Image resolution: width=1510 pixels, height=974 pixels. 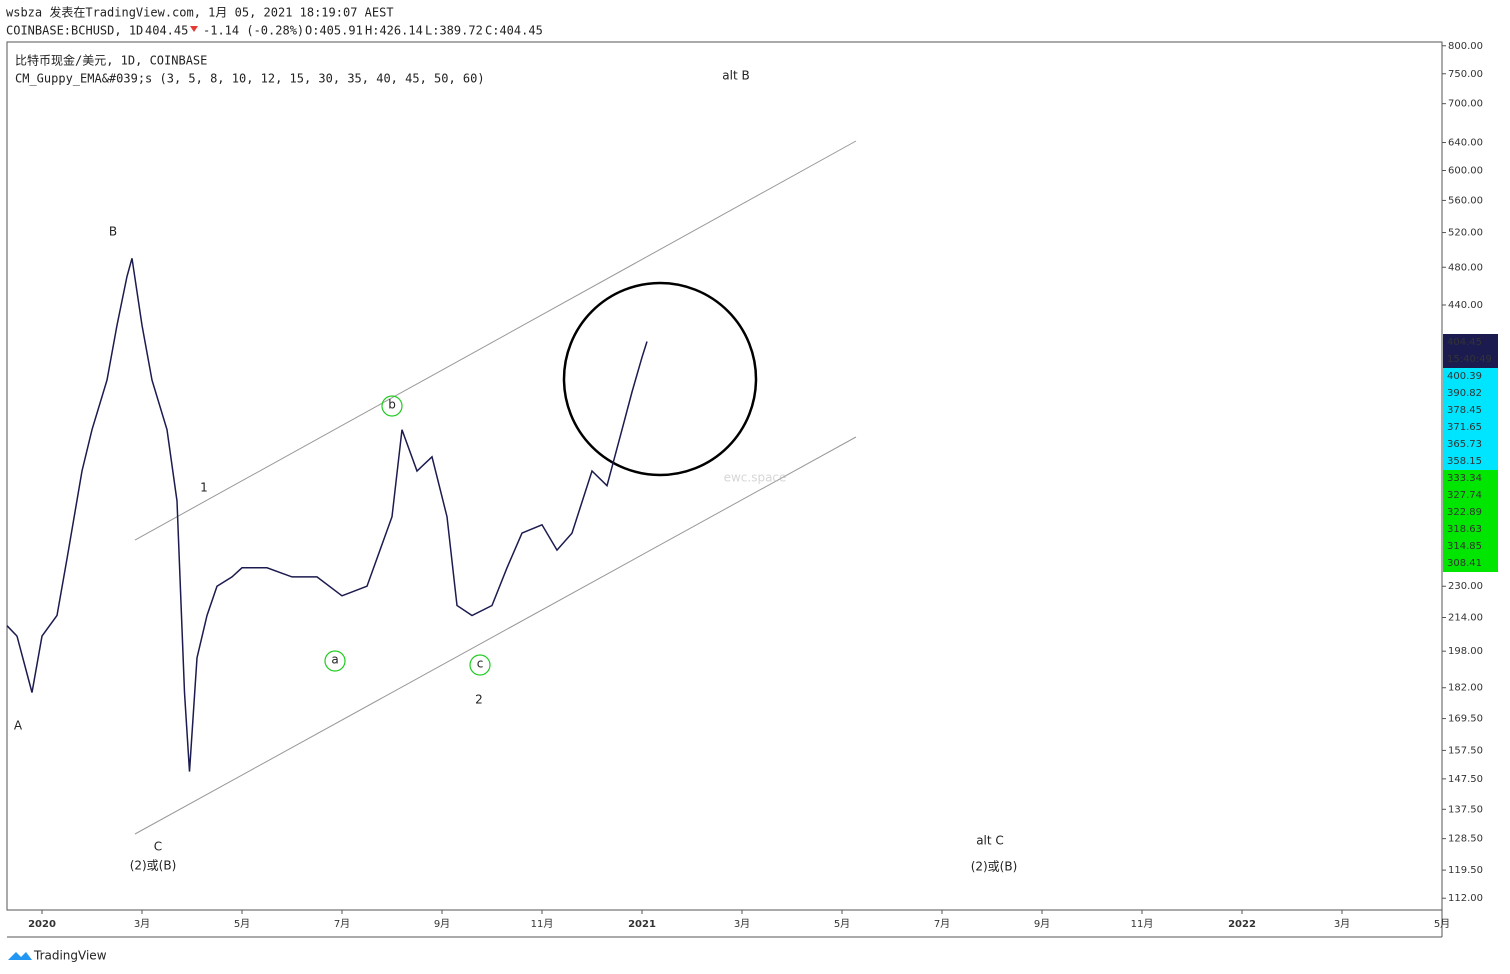 What do you see at coordinates (1465, 688) in the screenshot?
I see `y-tick-label: 182.00` at bounding box center [1465, 688].